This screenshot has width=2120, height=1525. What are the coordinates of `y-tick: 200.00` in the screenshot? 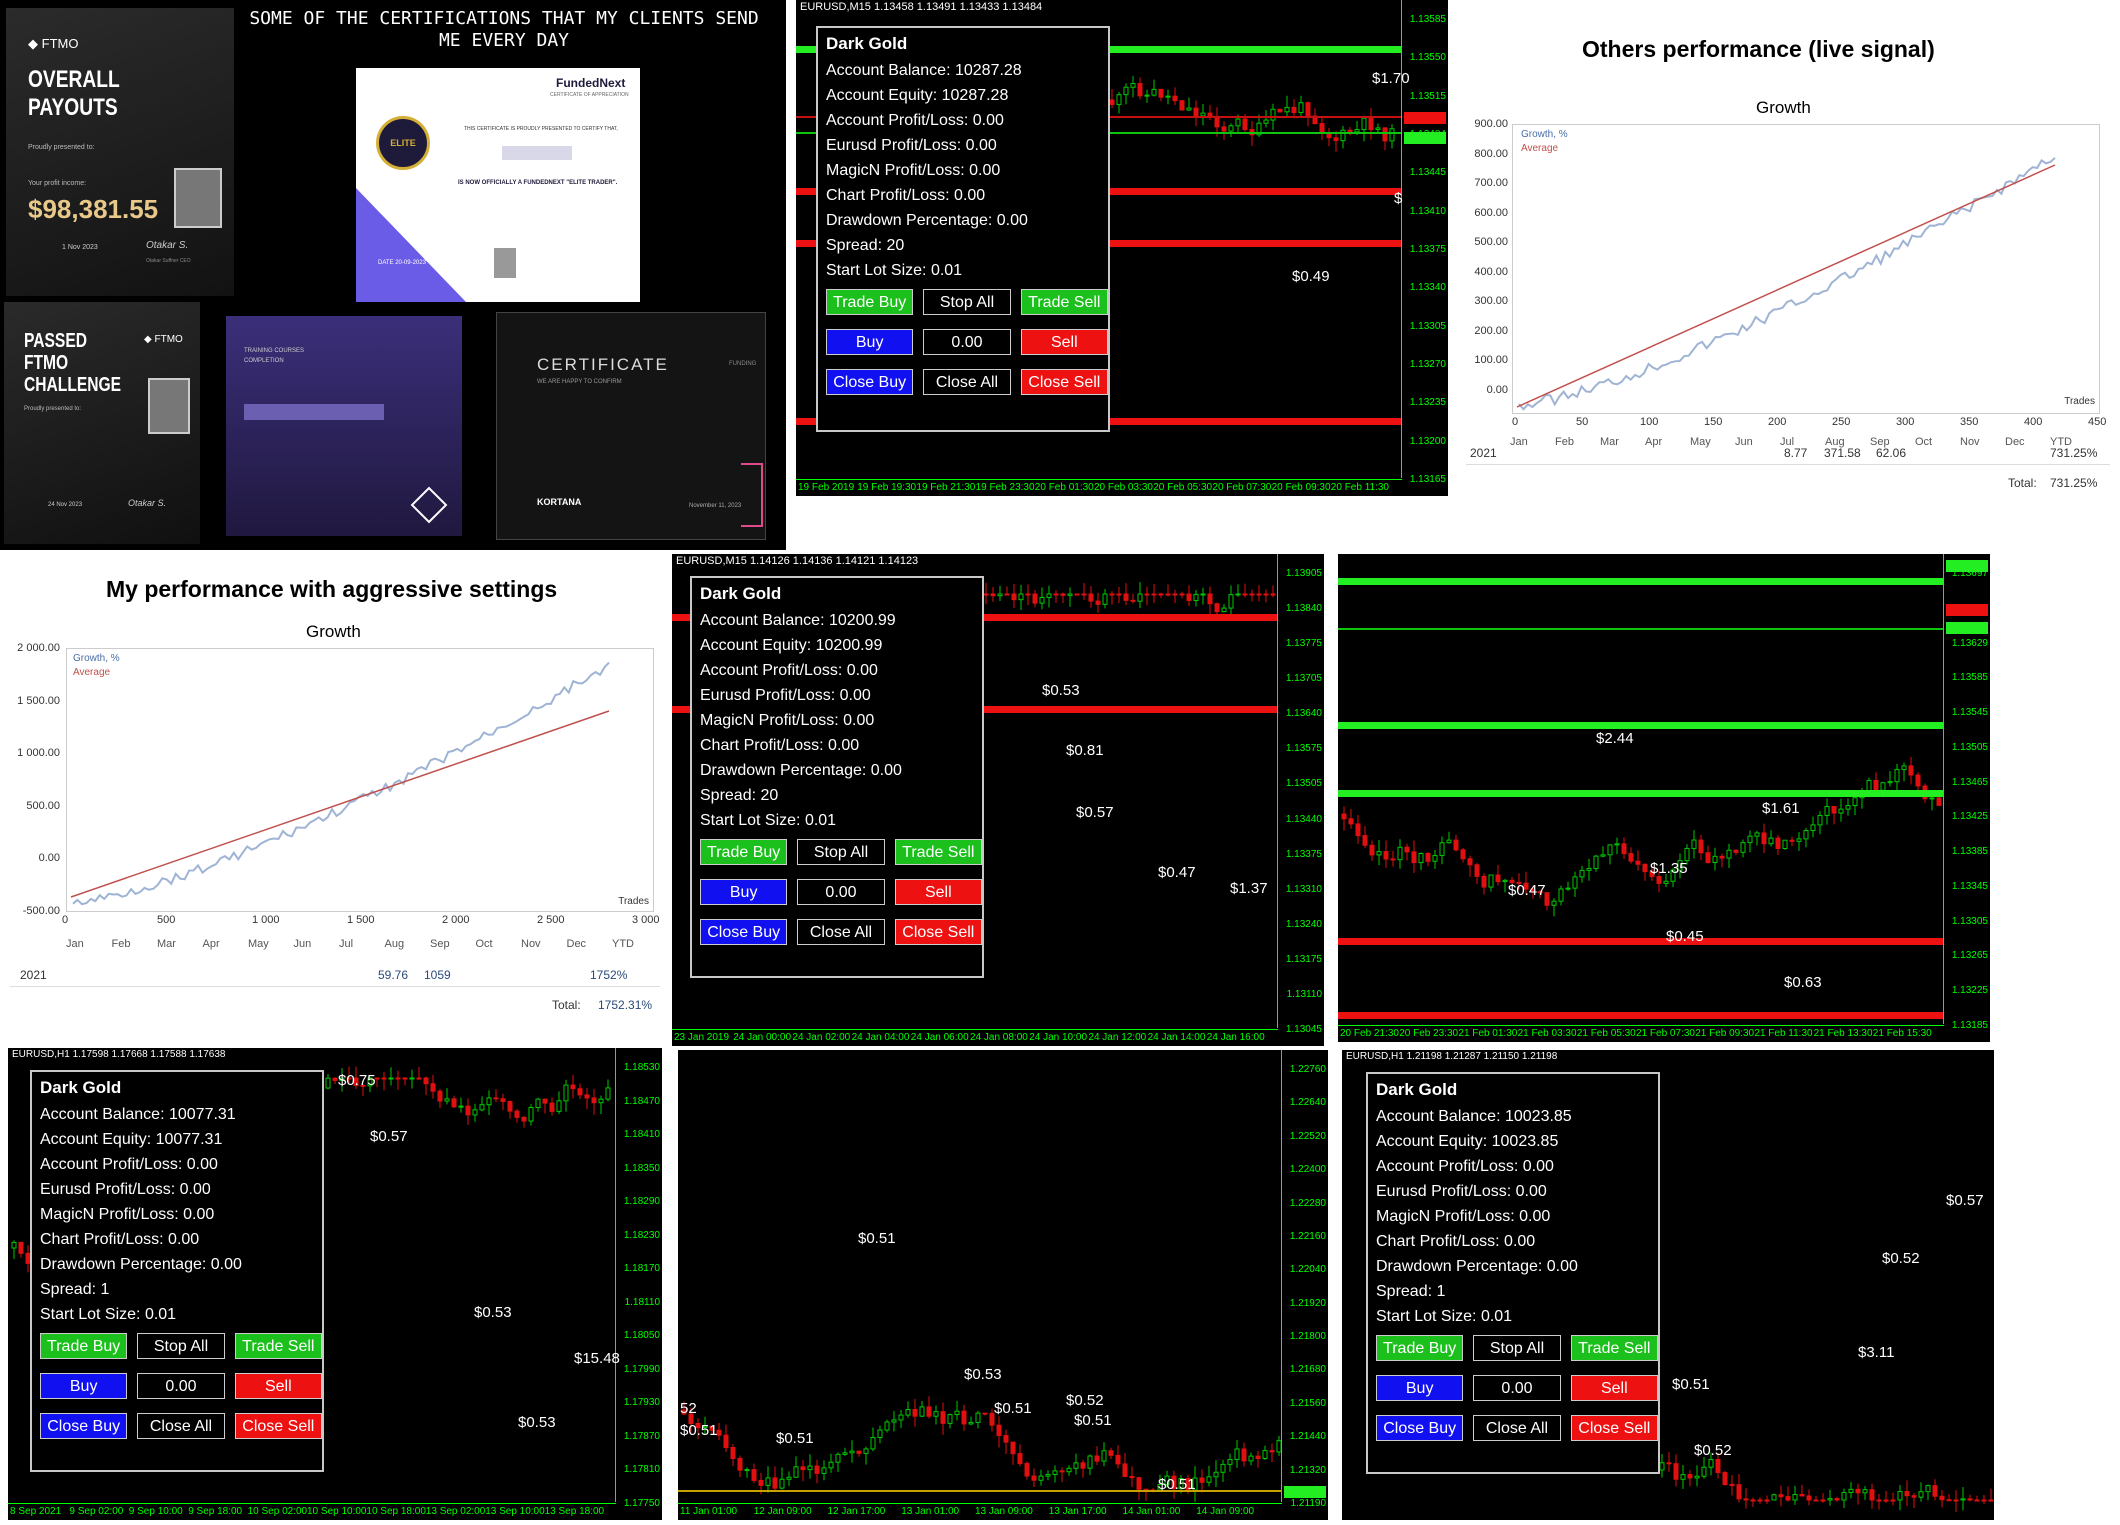 It's located at (1491, 330).